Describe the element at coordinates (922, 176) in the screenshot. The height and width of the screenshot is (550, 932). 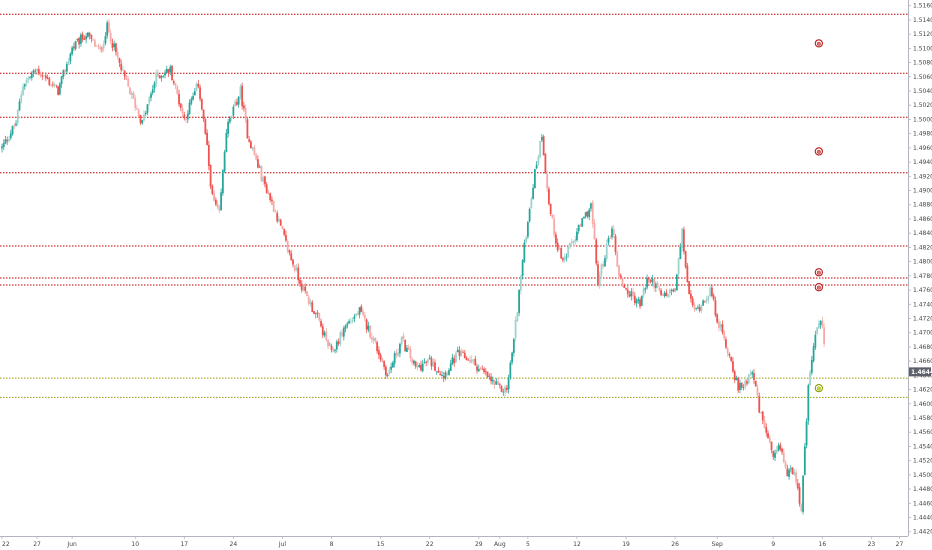
I see `y-tick-label: 1.49200` at that location.